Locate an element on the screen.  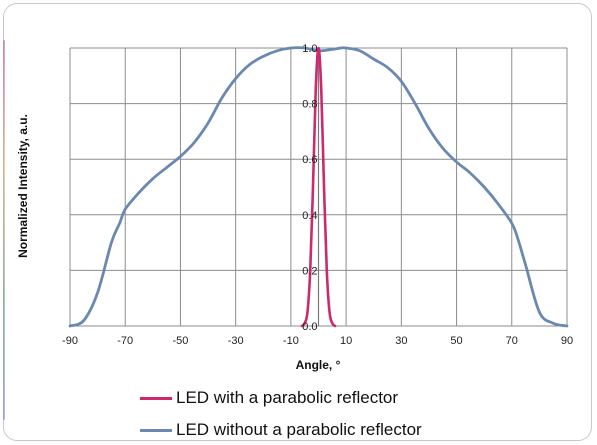
y-tick-label: 0.4 is located at coordinates (309, 216).